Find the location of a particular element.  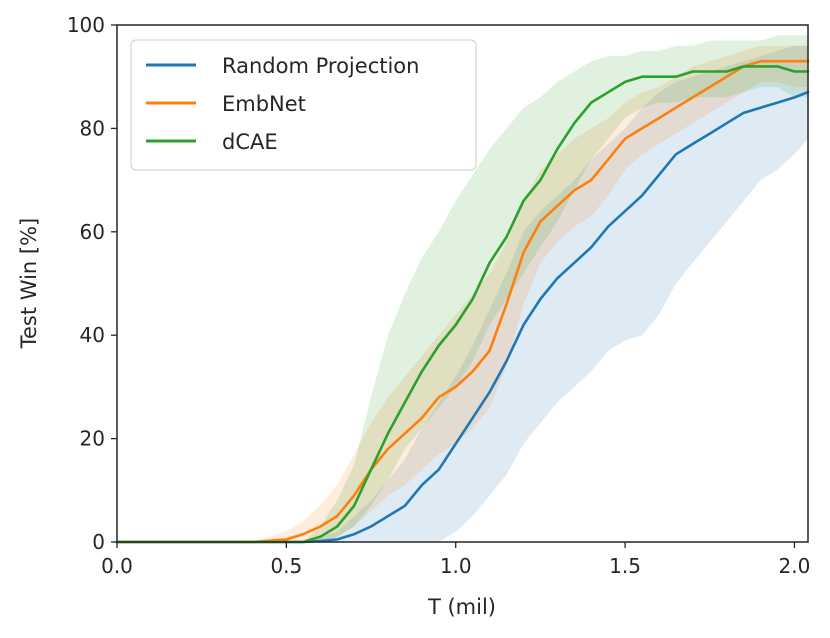

y-tick-label: 60 is located at coordinates (92, 232).